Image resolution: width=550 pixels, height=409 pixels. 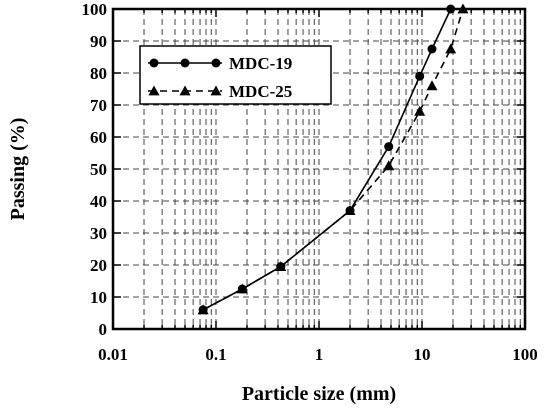 I want to click on y-tick-label: 50, so click(x=98, y=169).